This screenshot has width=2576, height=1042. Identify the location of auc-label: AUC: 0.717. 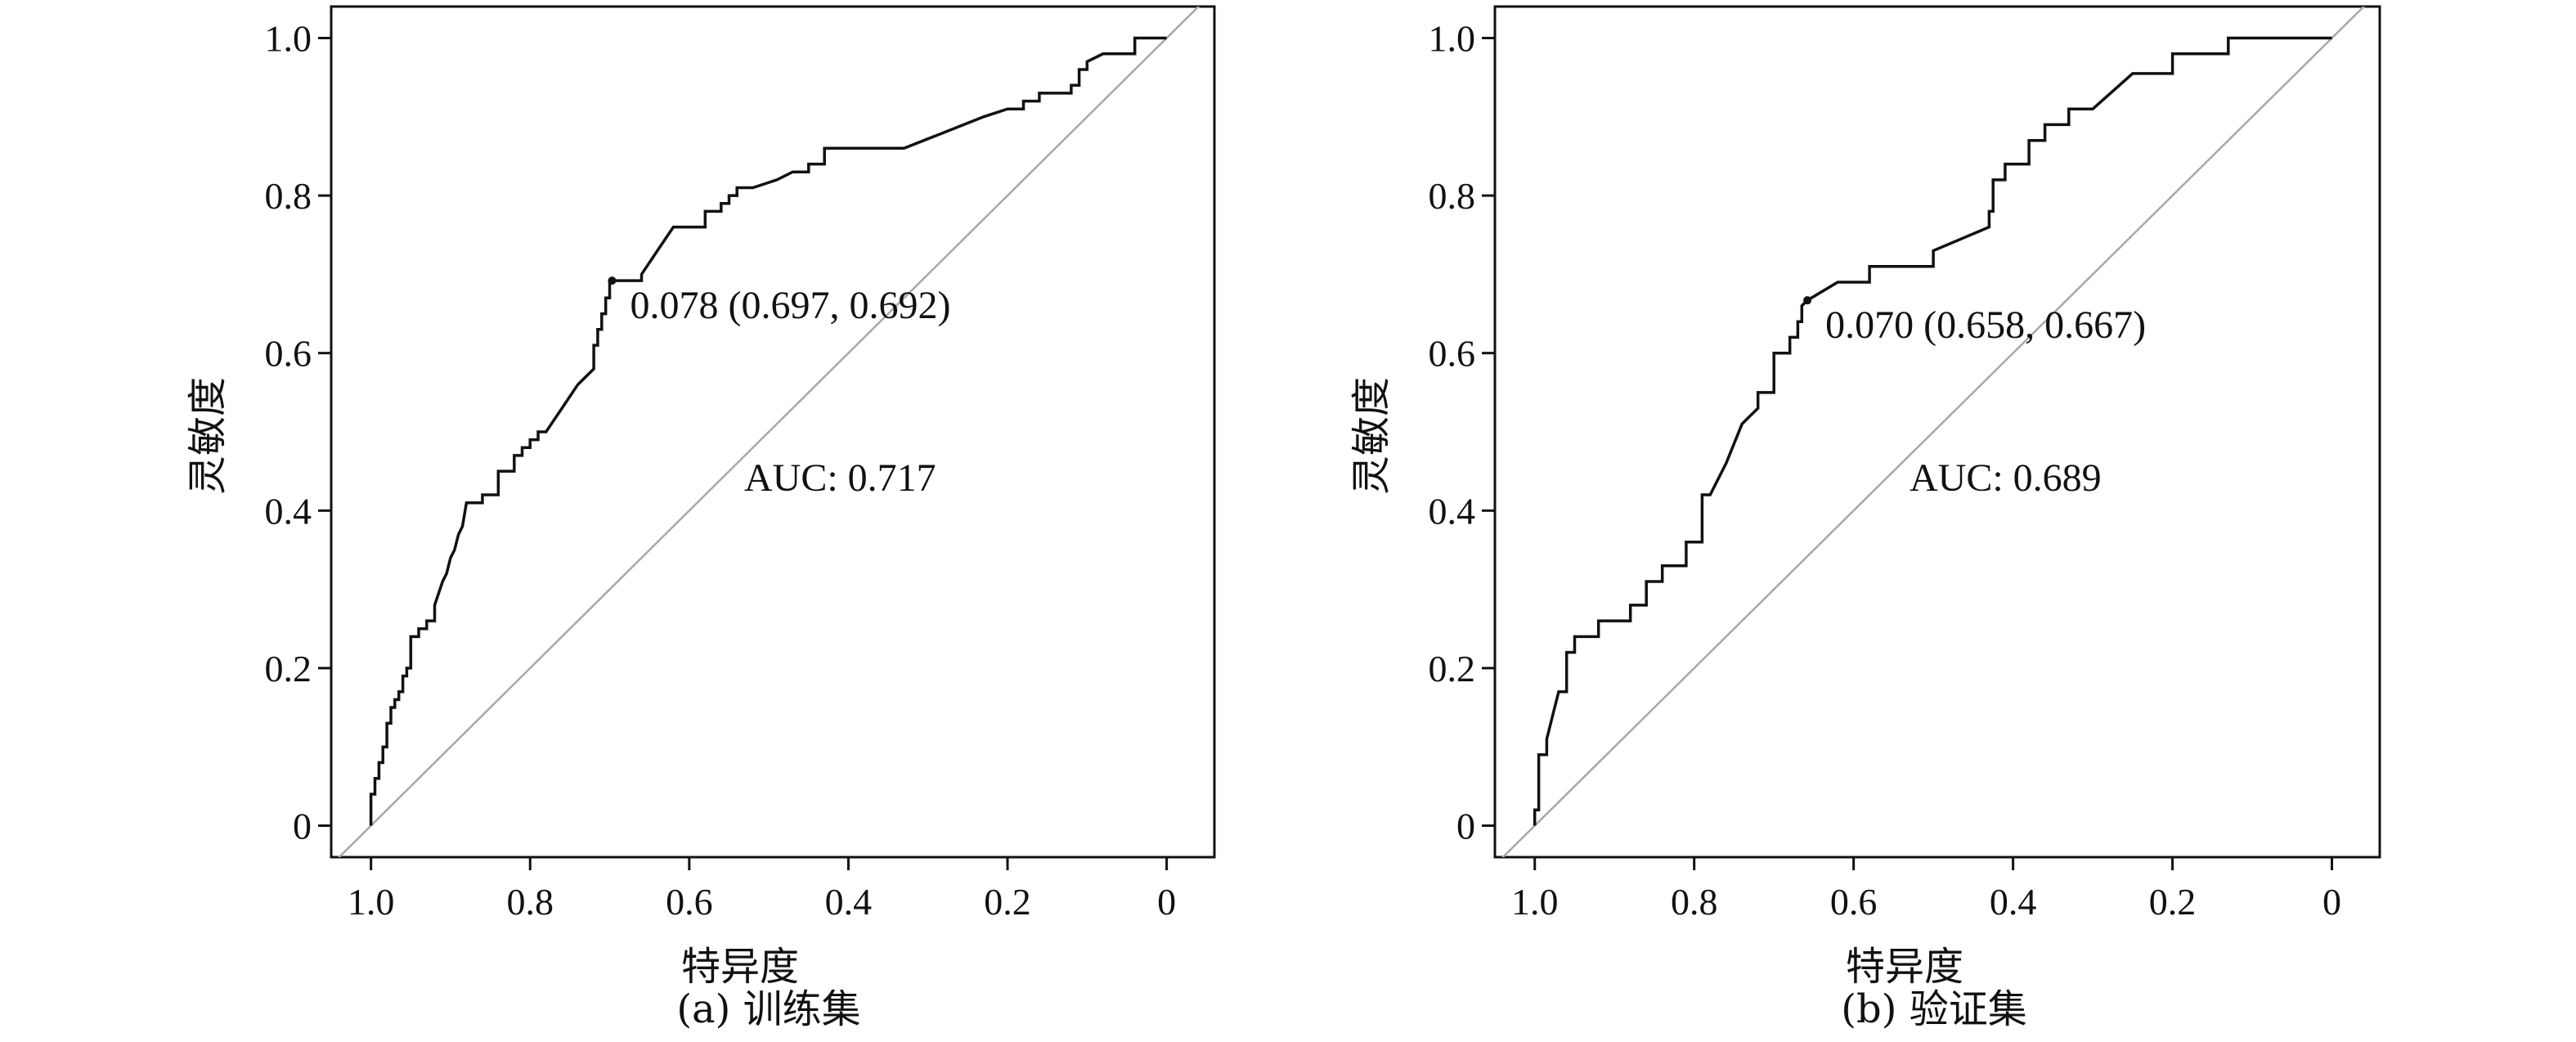
(840, 478).